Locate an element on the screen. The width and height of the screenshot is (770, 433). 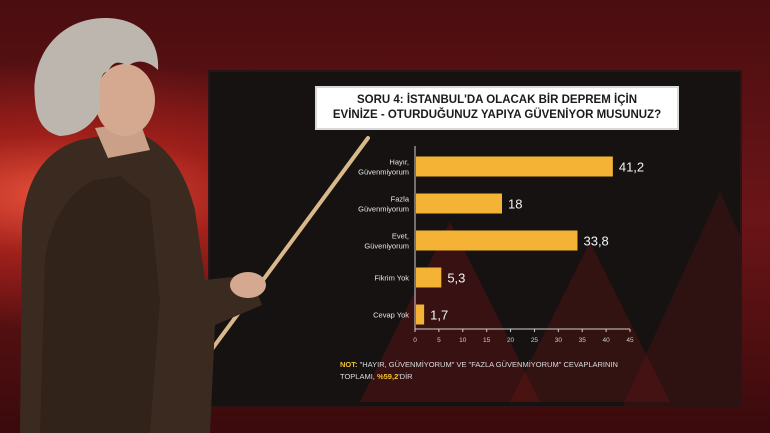
bar-value-label: 18 is located at coordinates (515, 204).